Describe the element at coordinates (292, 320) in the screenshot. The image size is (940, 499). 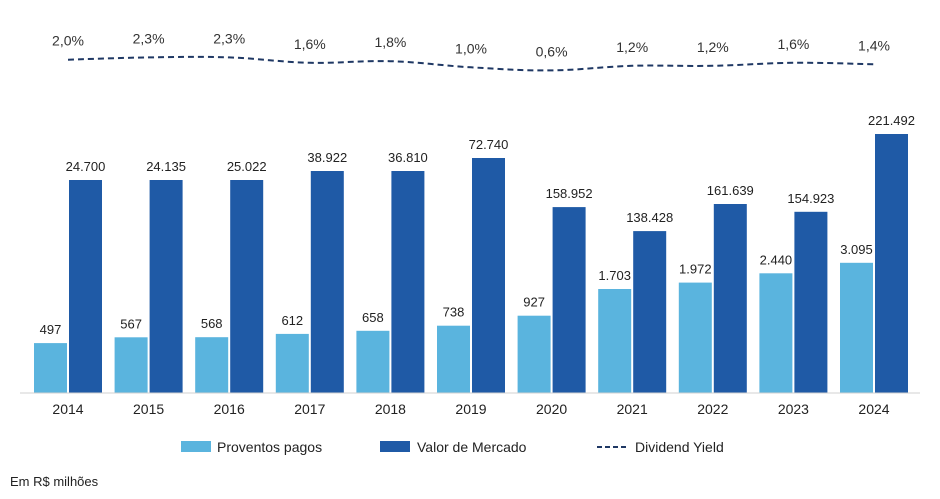
I see `data-label-proventos-2017: 612` at that location.